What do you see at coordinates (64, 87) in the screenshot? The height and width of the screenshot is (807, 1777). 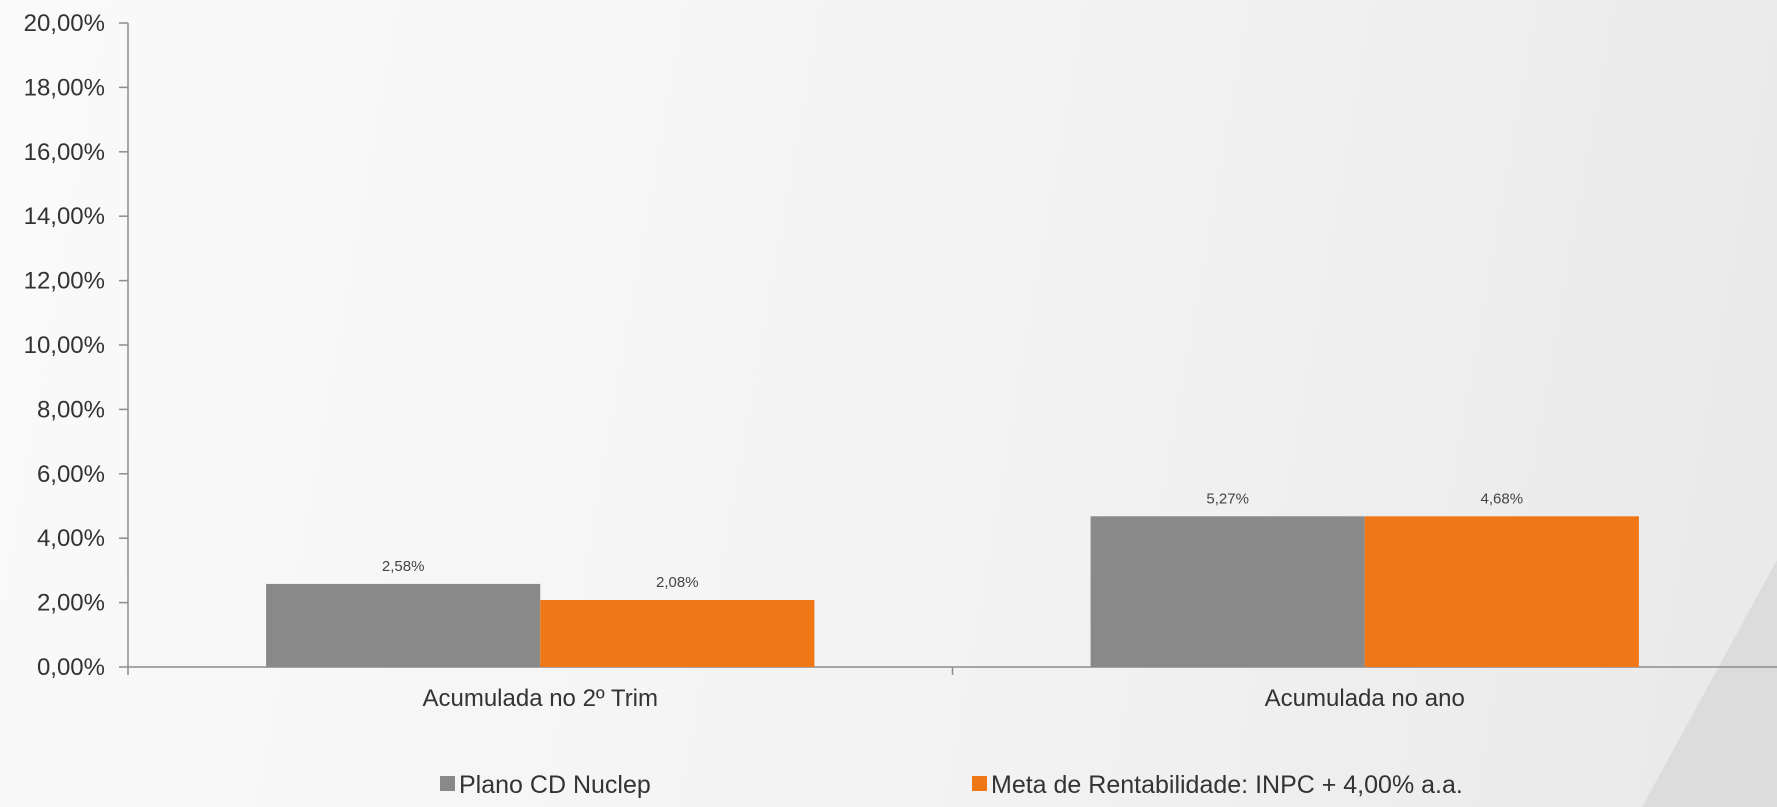 I see `y-axis-tick-label: 18,00%` at bounding box center [64, 87].